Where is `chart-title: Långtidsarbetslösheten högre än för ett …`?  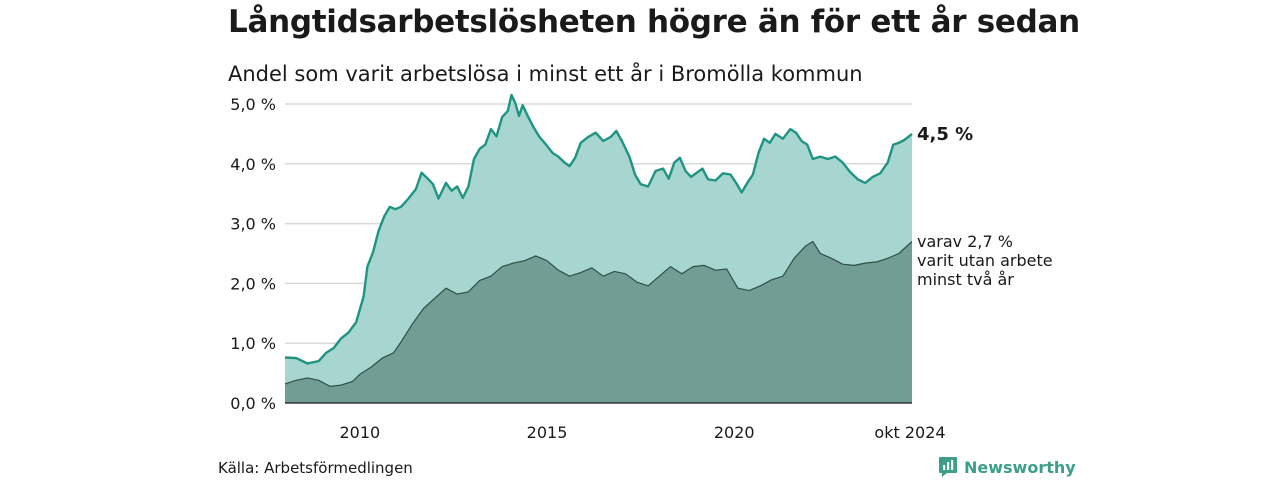 chart-title: Långtidsarbetslösheten högre än för ett … is located at coordinates (654, 22).